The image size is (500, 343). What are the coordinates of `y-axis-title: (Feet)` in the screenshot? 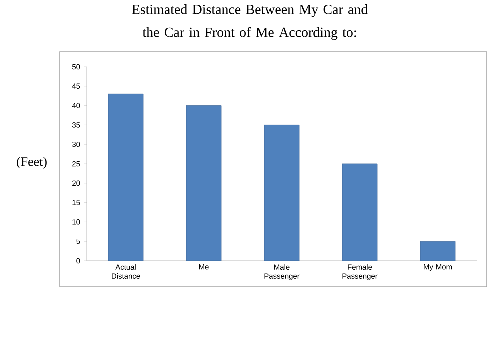 It's located at (32, 163).